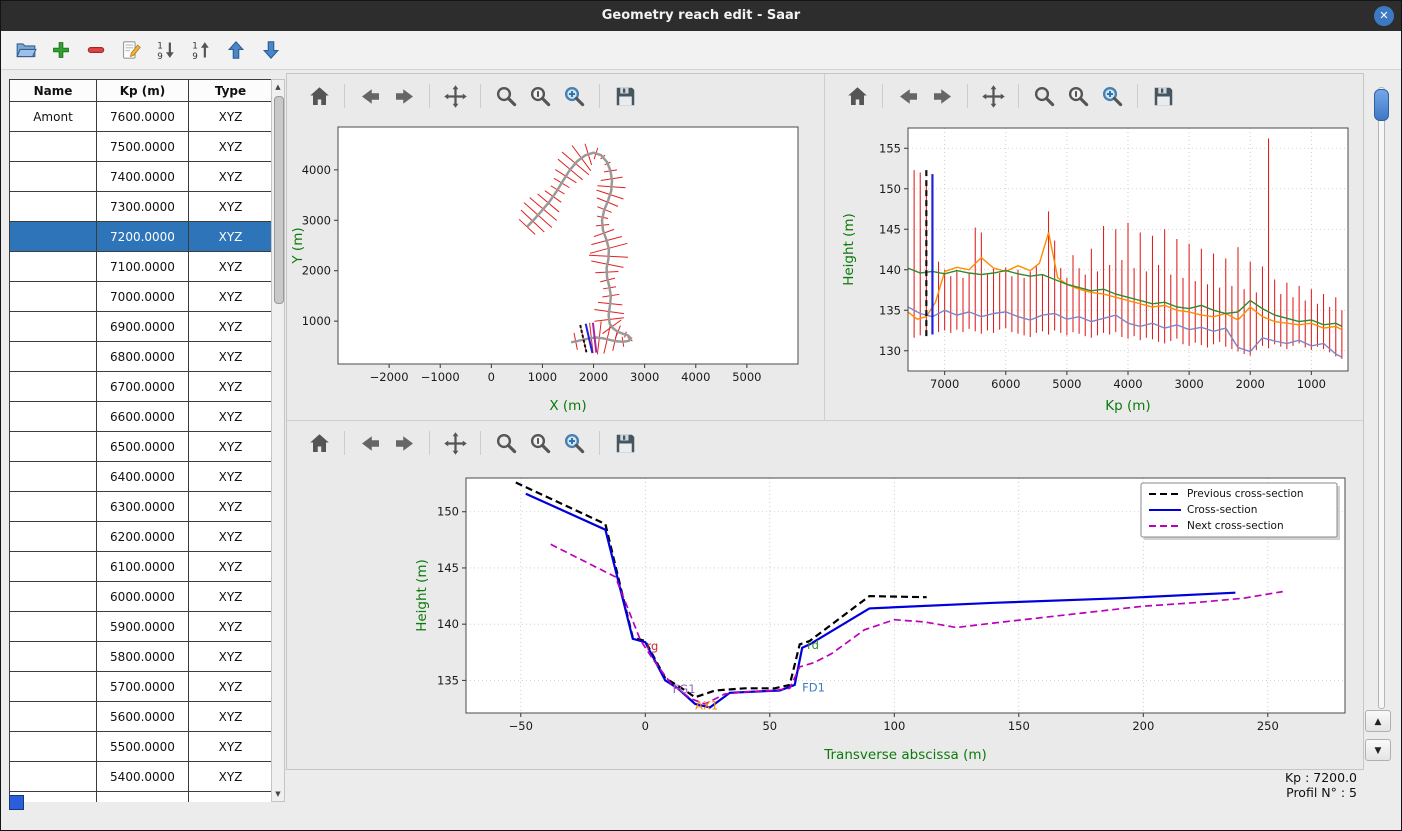 The height and width of the screenshot is (831, 1402). I want to click on table-row: 7400.0000 XYZ, so click(141, 176).